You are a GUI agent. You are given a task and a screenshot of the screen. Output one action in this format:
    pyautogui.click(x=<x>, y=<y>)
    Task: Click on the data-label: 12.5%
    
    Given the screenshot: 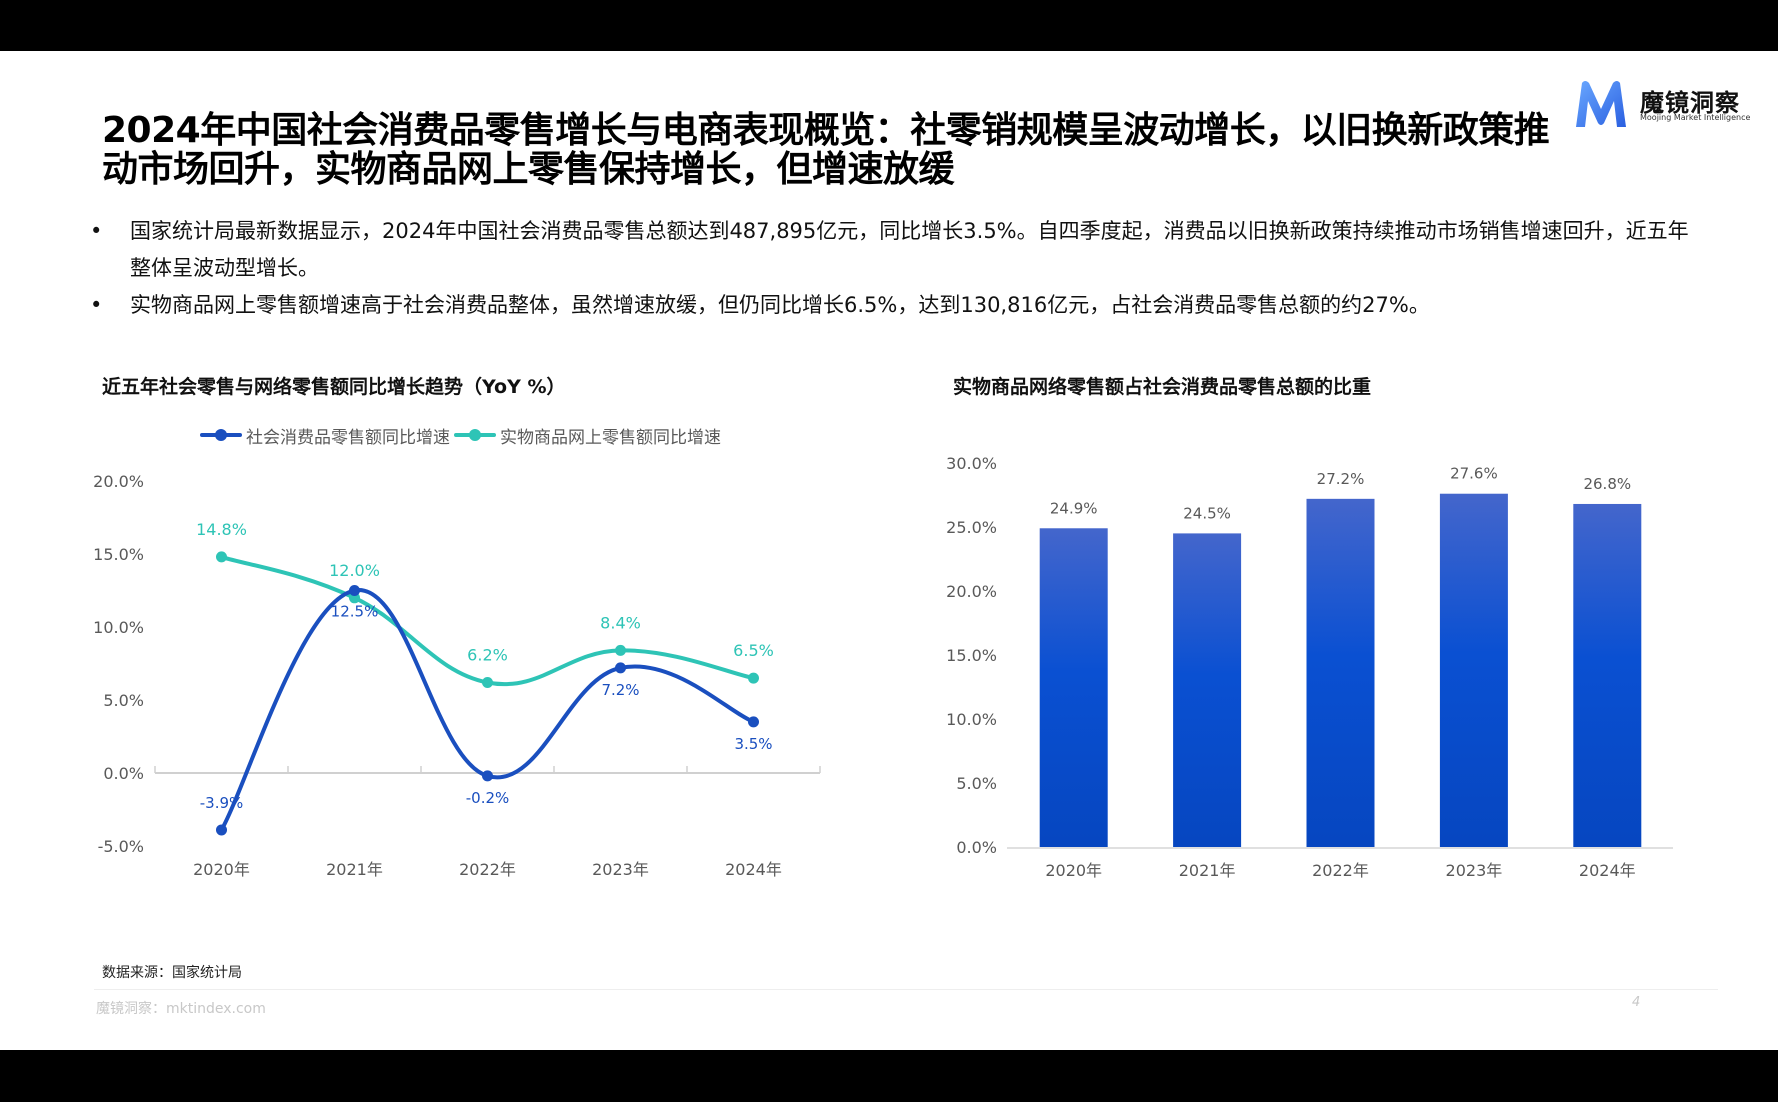 What is the action you would take?
    pyautogui.click(x=355, y=612)
    